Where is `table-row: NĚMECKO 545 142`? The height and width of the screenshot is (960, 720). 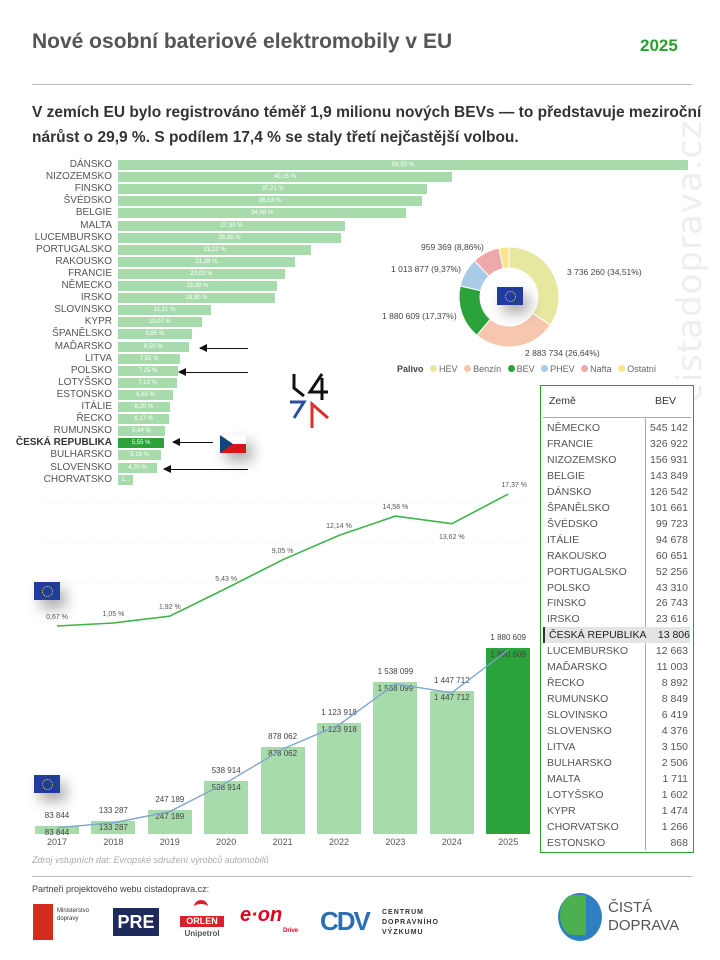
table-row: NĚMECKO 545 142 is located at coordinates (615, 428).